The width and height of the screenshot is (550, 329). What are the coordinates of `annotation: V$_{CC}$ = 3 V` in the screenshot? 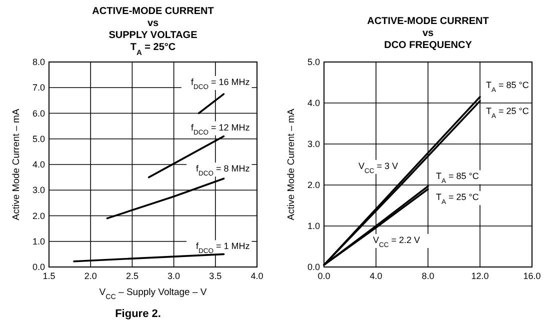 It's located at (378, 167).